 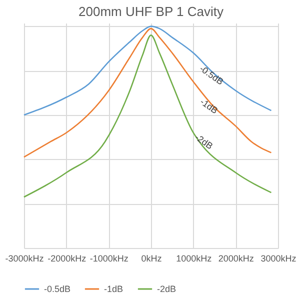 What do you see at coordinates (57, 289) in the screenshot?
I see `legend-label: -0.5dB` at bounding box center [57, 289].